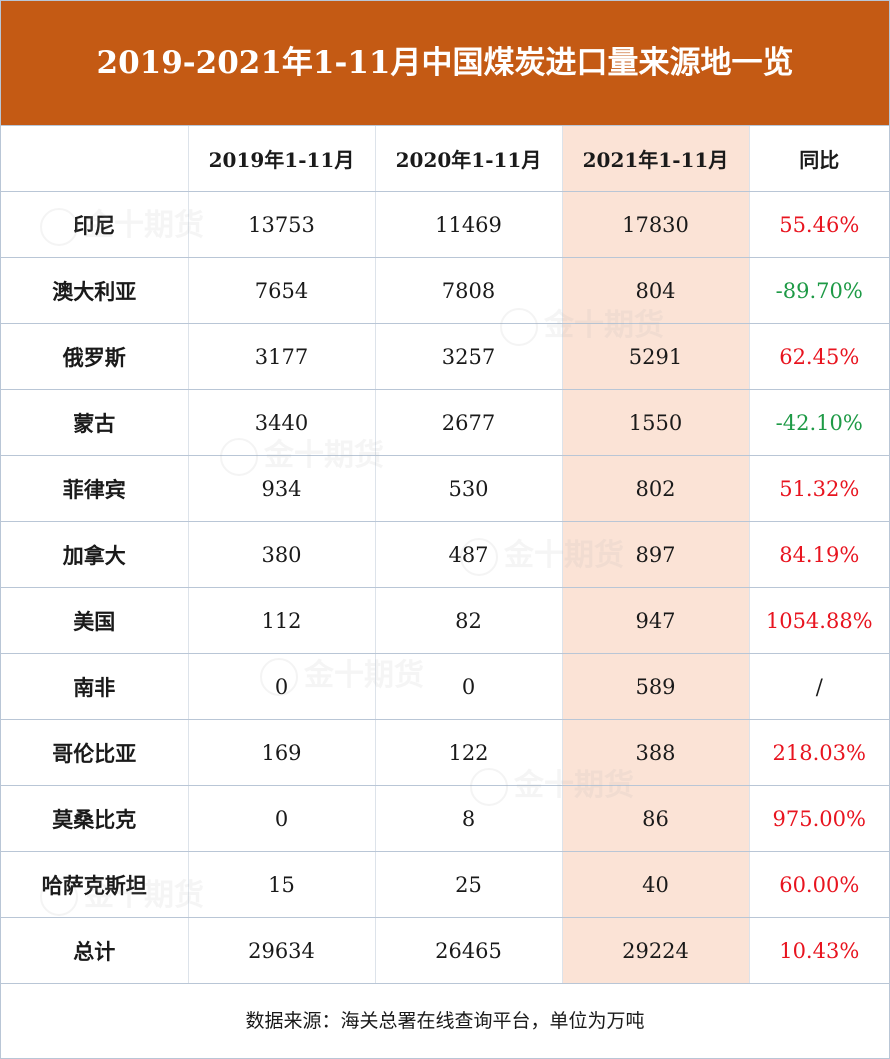 The image size is (890, 1059). I want to click on table-row: 菲律宾 934 530 802 51.32%, so click(445, 488).